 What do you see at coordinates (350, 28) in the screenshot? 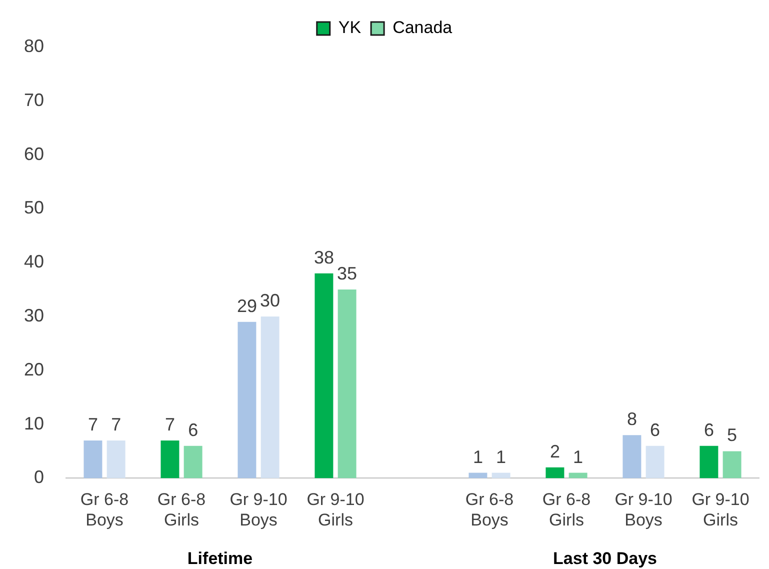
I see `legend-label: YK` at bounding box center [350, 28].